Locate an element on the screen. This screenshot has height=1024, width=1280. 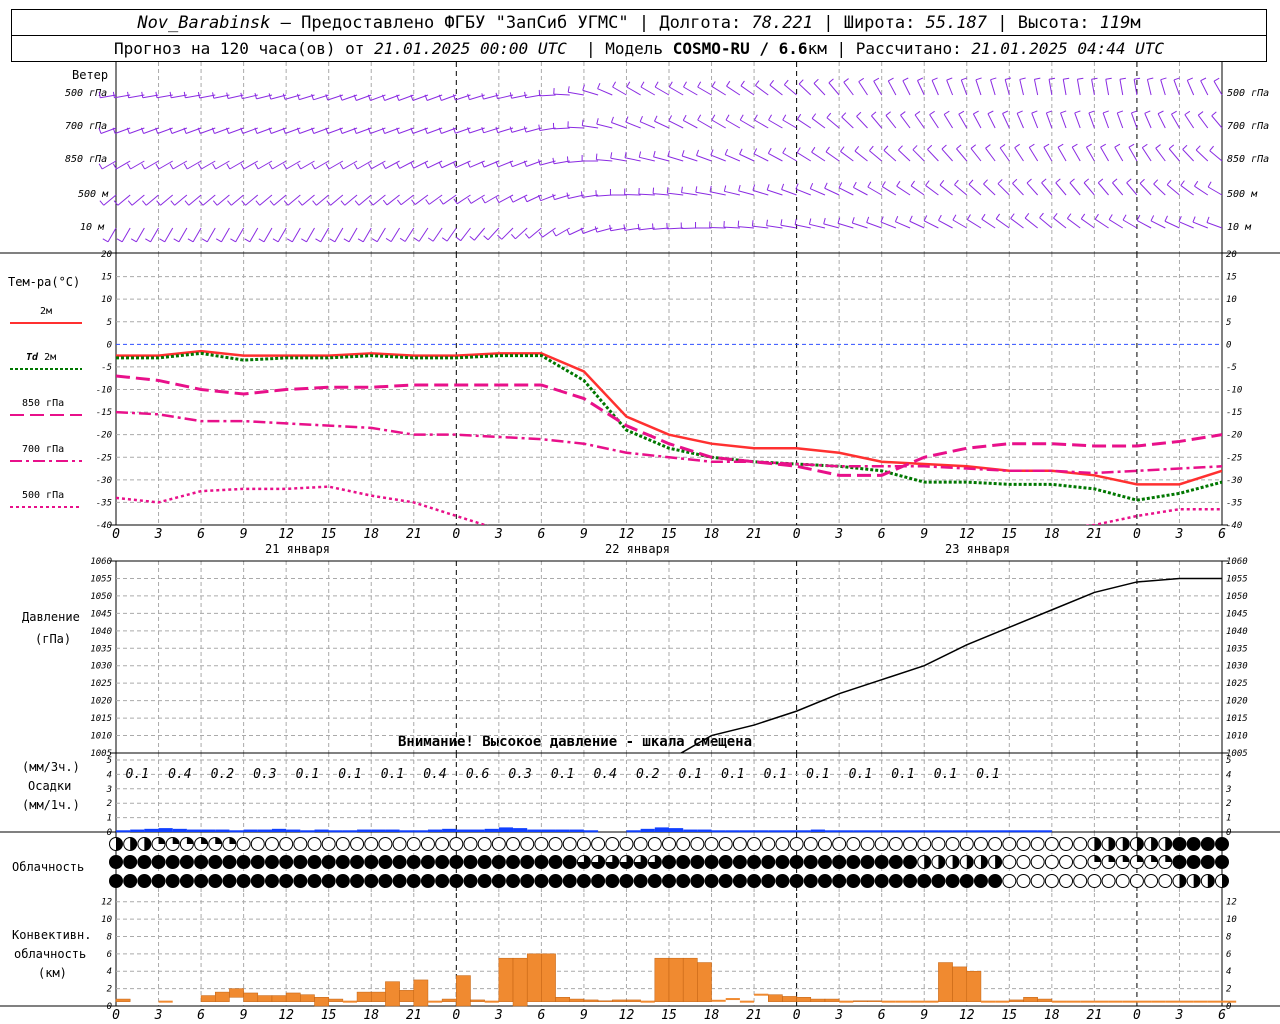
temp-tick-label: -10 is located at coordinates (1234, 391).